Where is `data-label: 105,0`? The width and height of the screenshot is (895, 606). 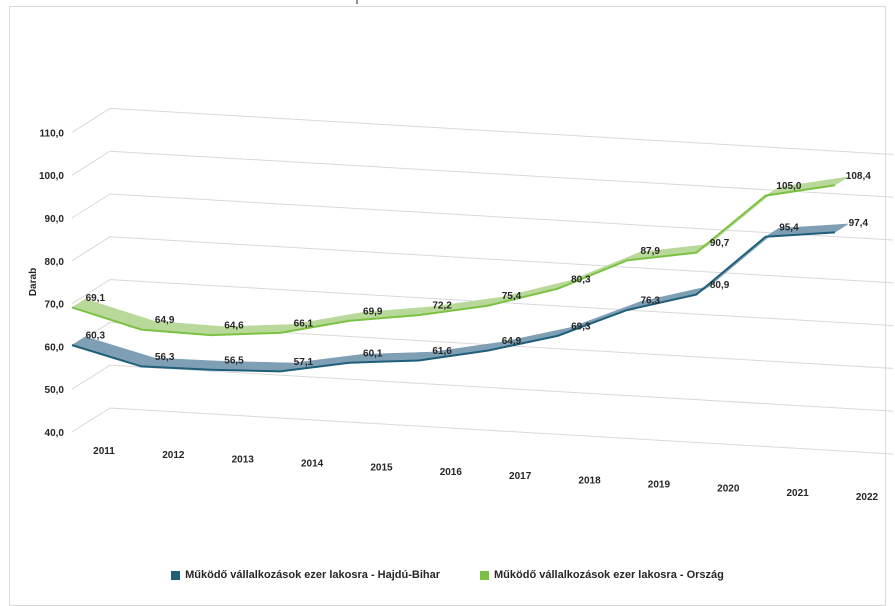 data-label: 105,0 is located at coordinates (788, 186).